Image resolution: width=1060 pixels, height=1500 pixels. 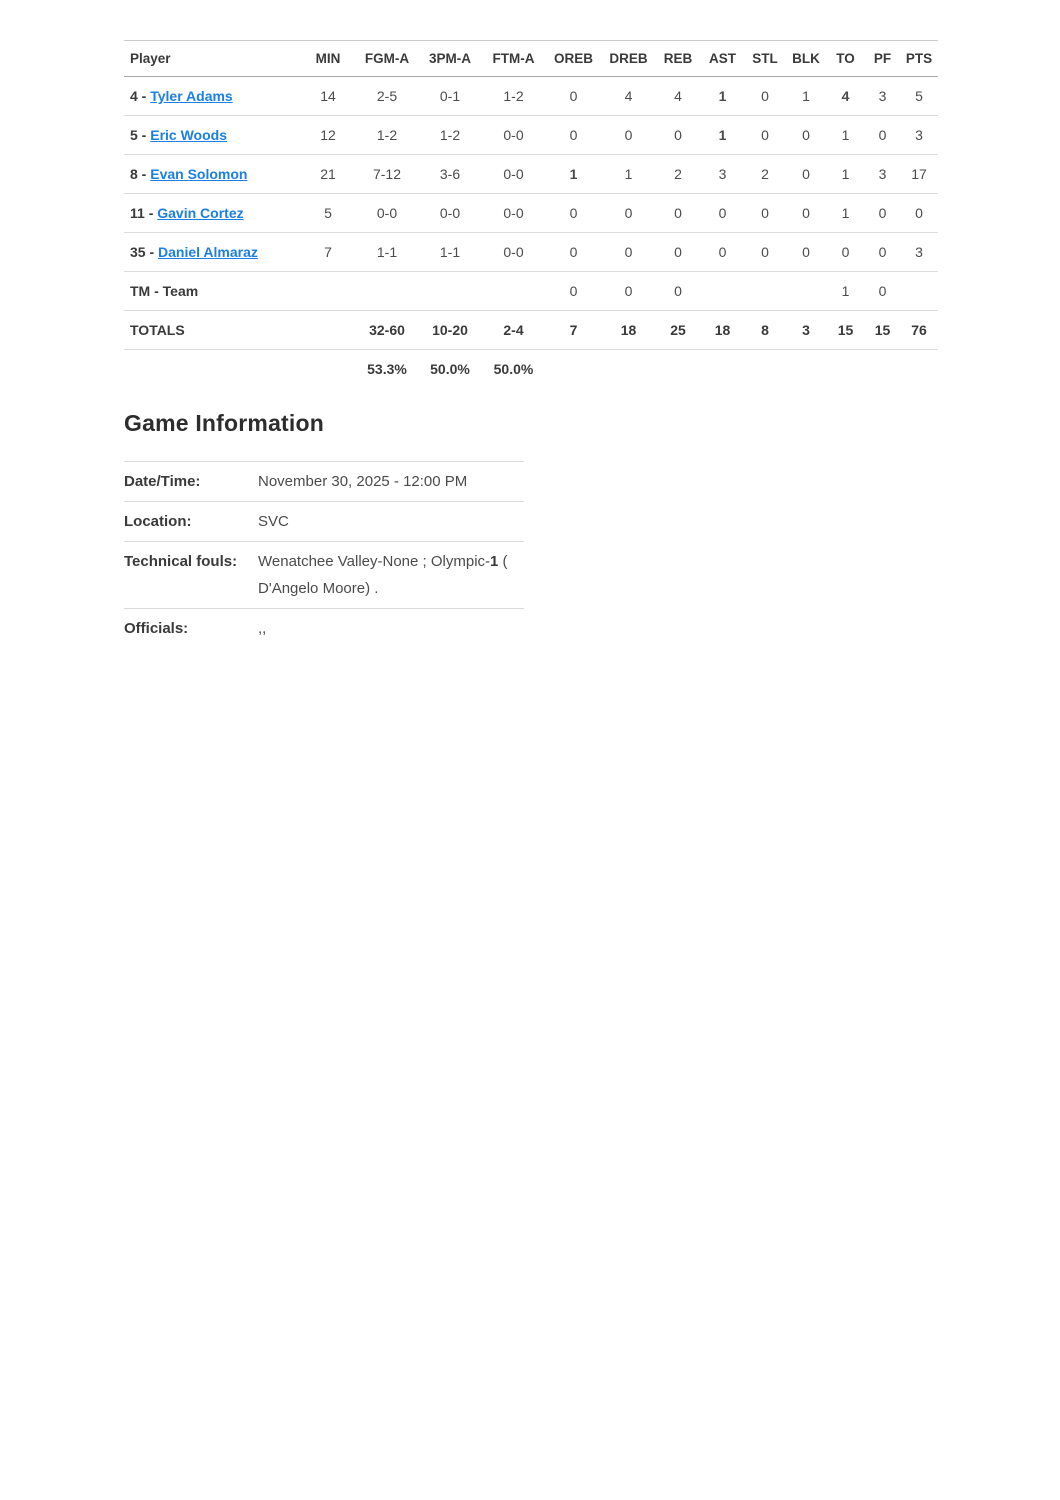 I want to click on player-cell: 35 - Daniel Almaraz, so click(x=212, y=252).